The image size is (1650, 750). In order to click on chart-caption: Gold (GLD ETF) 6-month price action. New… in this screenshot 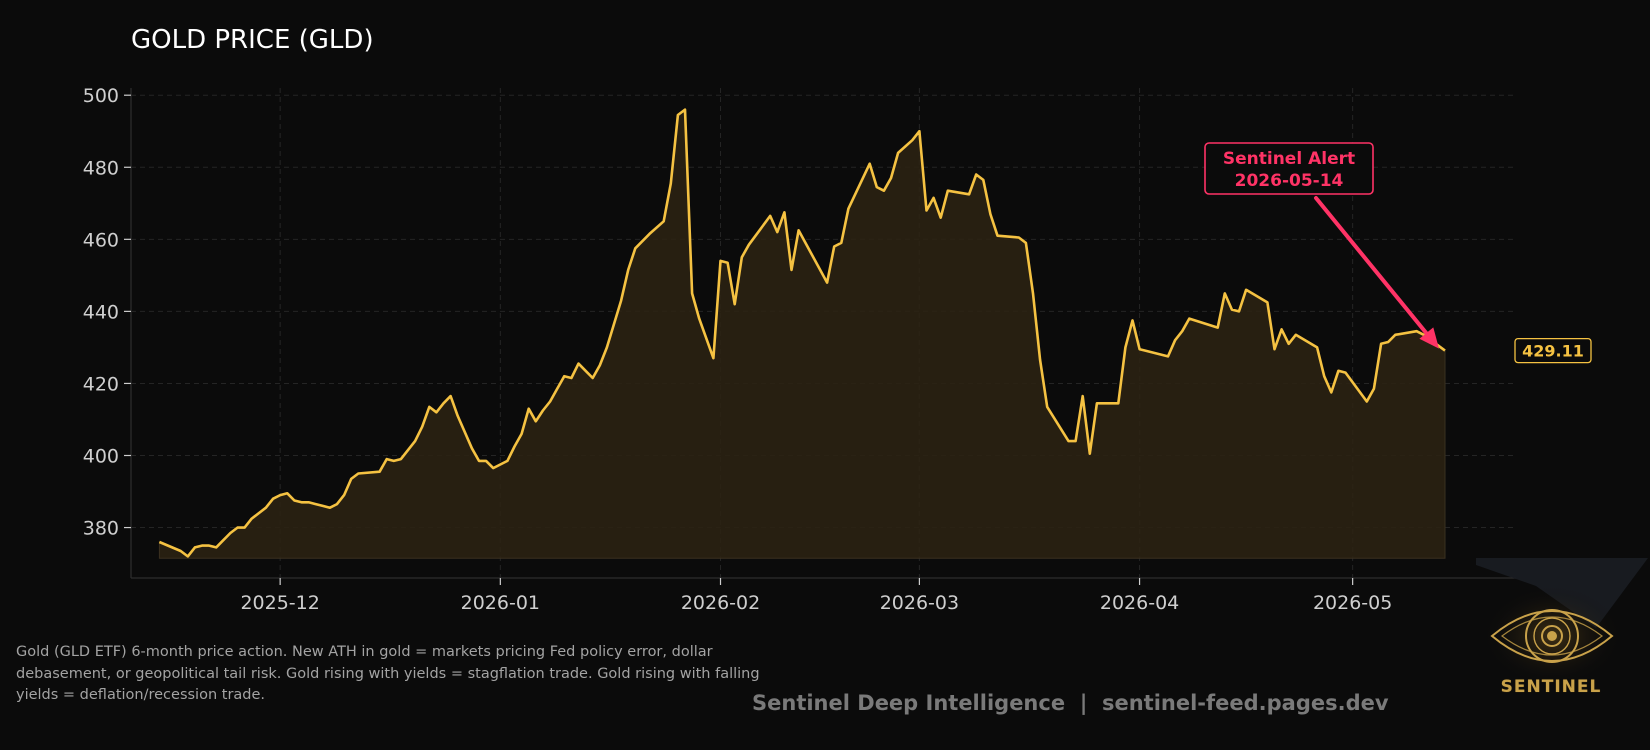, I will do `click(388, 673)`.